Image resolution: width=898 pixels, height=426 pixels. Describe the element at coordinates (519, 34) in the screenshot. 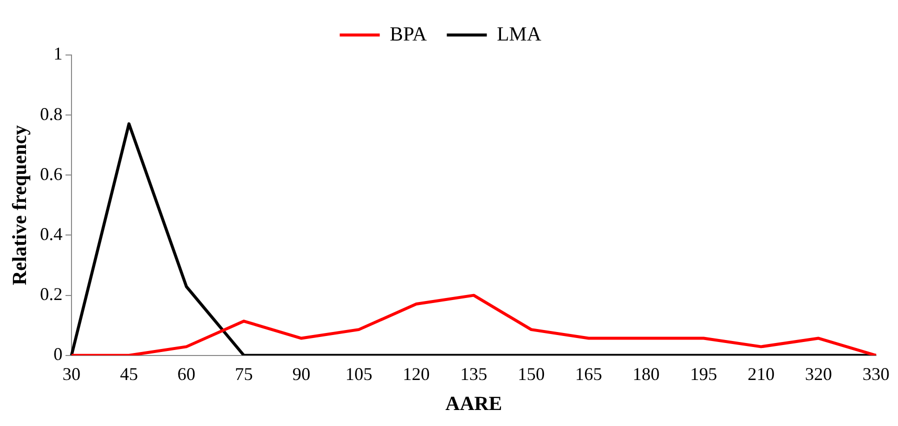

I see `legend-label: LMA` at that location.